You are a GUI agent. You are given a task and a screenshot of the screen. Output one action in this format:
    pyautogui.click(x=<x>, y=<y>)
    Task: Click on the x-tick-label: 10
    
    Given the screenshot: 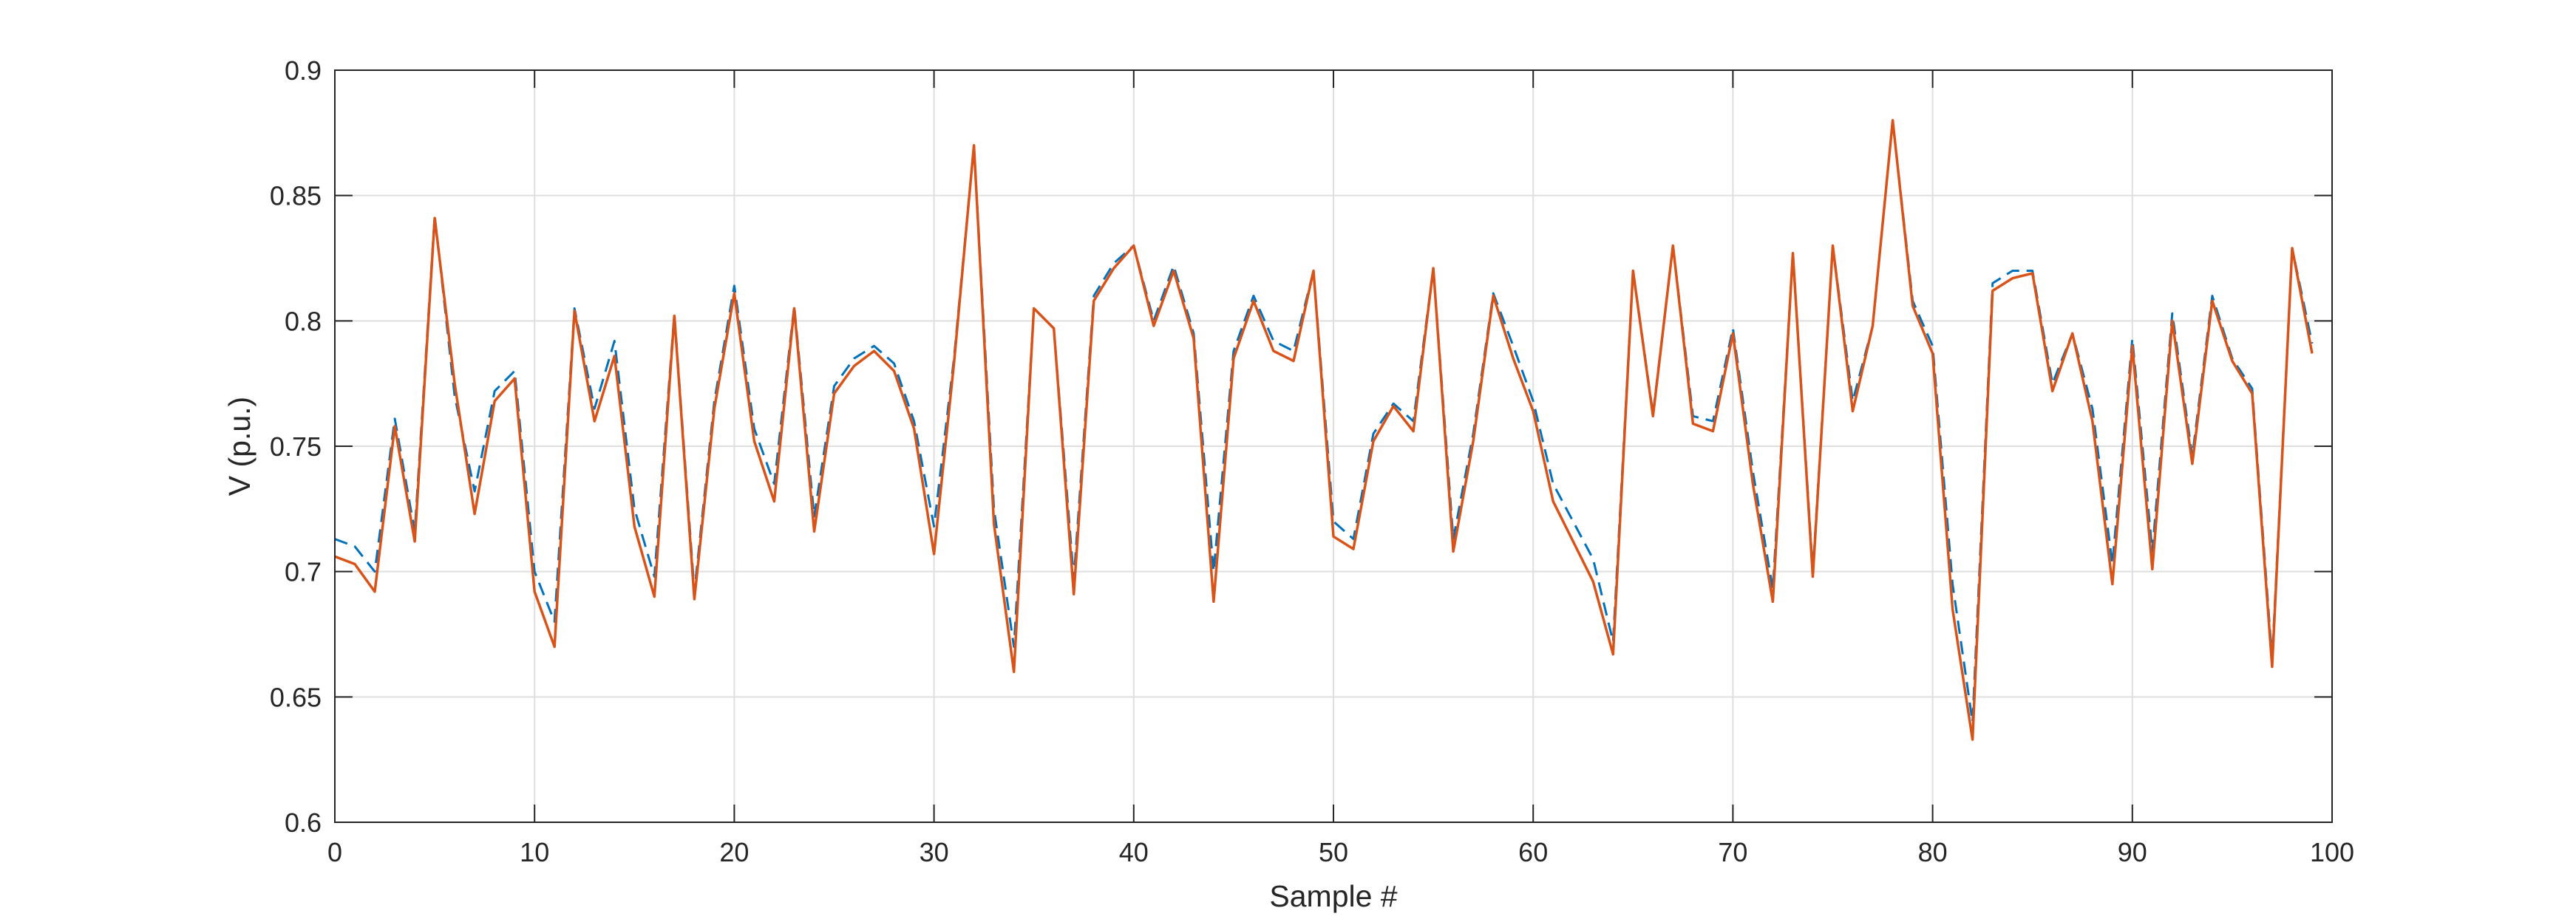 What is the action you would take?
    pyautogui.click(x=534, y=852)
    